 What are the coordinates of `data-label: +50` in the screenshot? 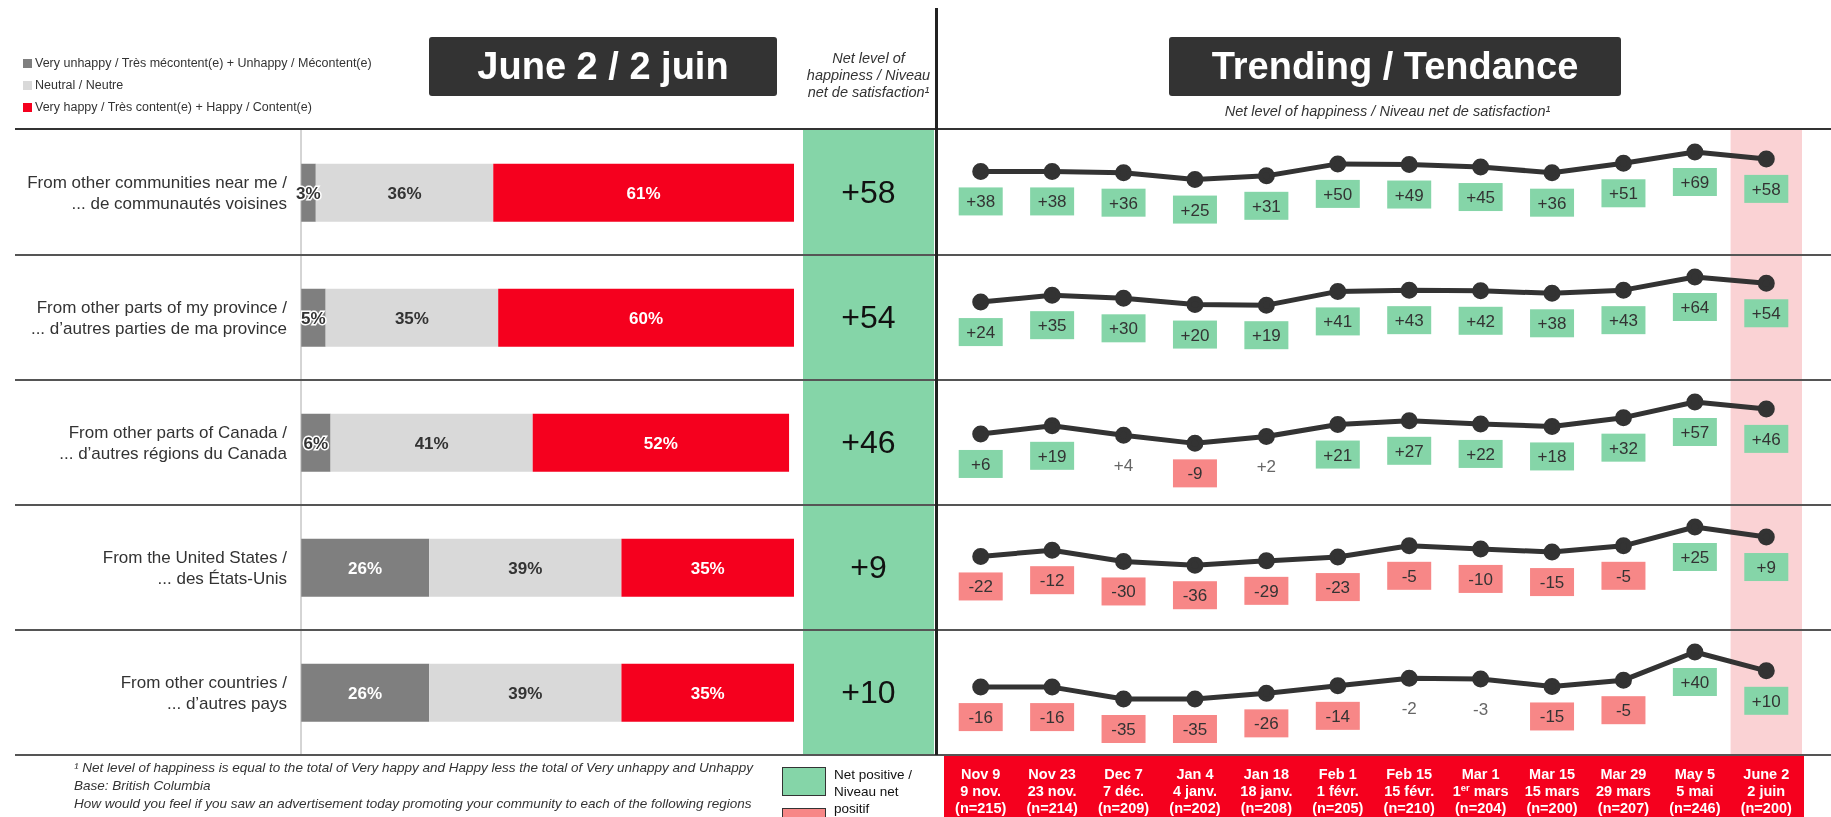 It's located at (1338, 194).